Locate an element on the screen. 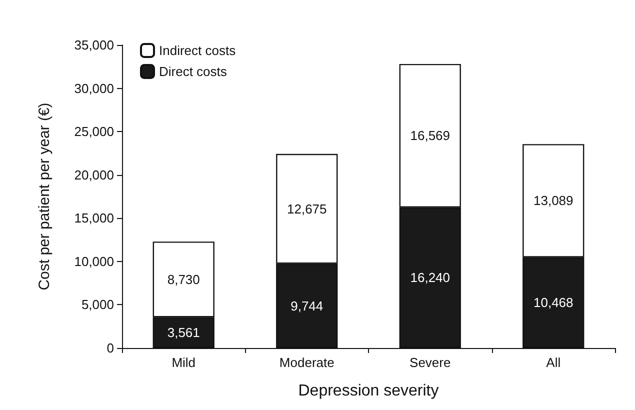  data-label: 13,089 is located at coordinates (553, 200).